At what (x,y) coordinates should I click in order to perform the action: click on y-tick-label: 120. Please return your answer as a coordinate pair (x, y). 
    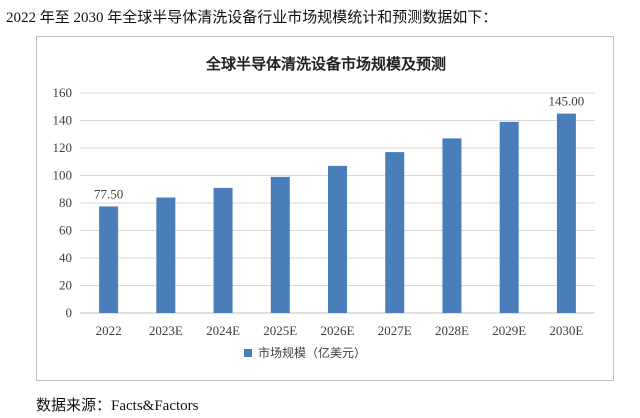
    Looking at the image, I should click on (63, 147).